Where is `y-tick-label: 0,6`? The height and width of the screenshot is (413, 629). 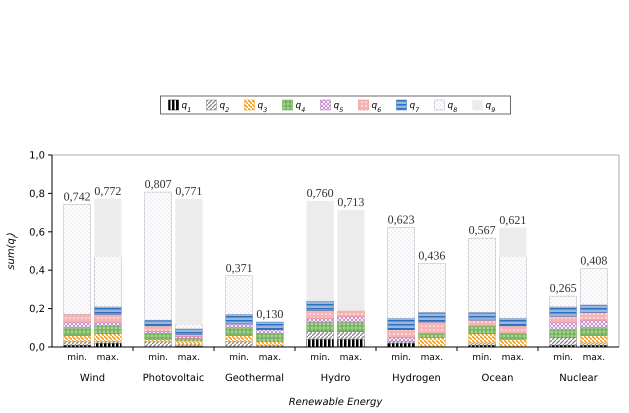
y-tick-label: 0,6 is located at coordinates (37, 232).